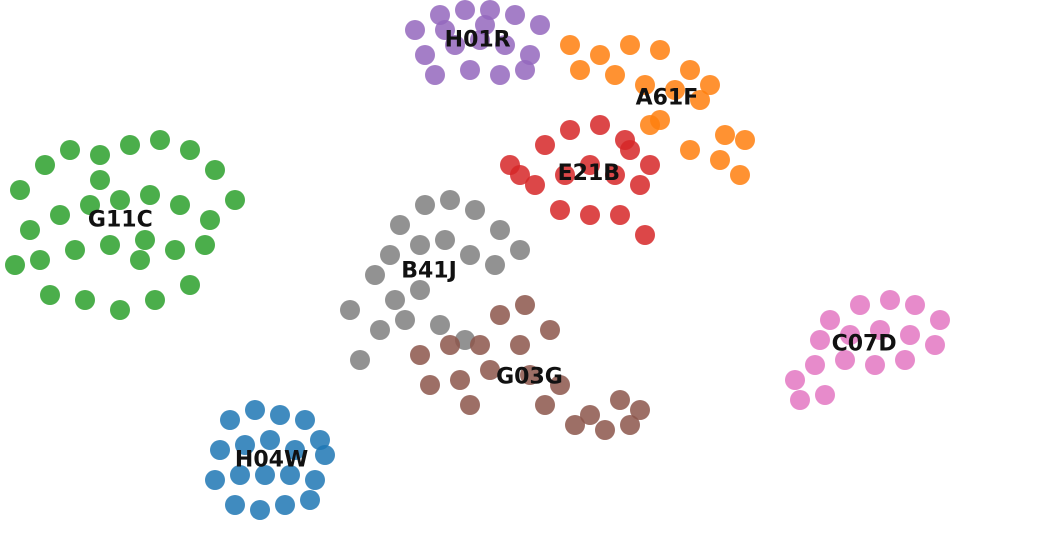 The height and width of the screenshot is (538, 1050). Describe the element at coordinates (667, 98) in the screenshot. I see `cluster-label: A61F` at that location.